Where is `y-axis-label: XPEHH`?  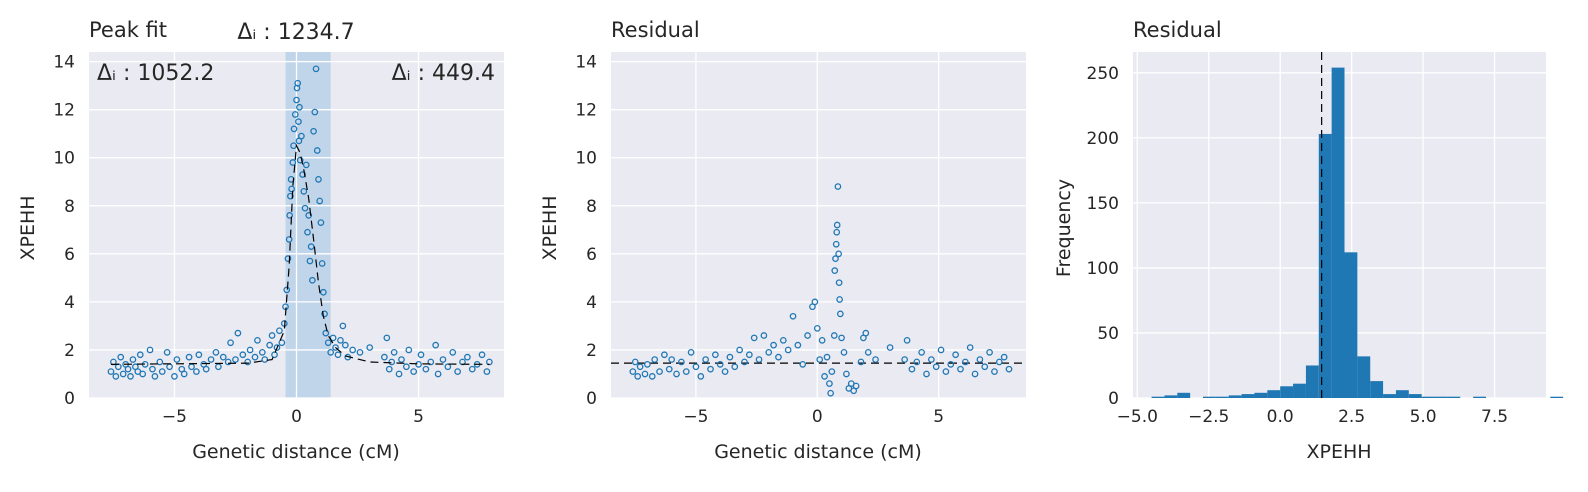 y-axis-label: XPEHH is located at coordinates (550, 227).